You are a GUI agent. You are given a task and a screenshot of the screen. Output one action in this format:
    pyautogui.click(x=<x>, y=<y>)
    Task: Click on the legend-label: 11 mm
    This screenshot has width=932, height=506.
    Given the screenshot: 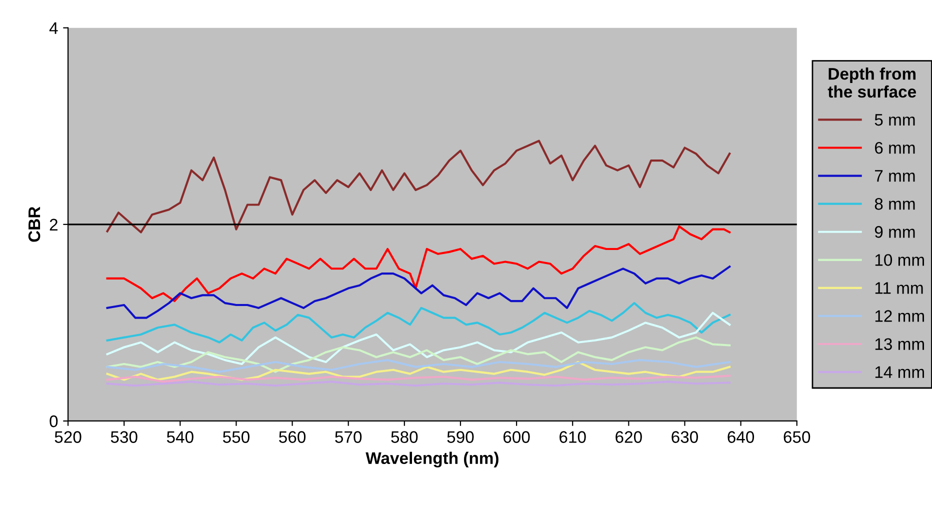 What is the action you would take?
    pyautogui.click(x=899, y=288)
    